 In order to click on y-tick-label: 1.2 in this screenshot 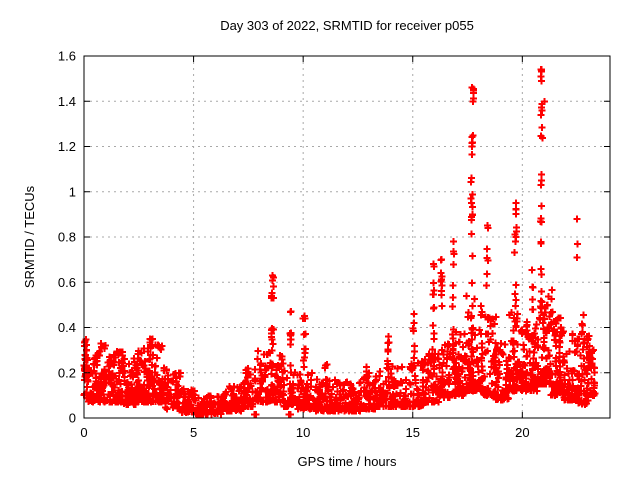, I will do `click(67, 146)`.